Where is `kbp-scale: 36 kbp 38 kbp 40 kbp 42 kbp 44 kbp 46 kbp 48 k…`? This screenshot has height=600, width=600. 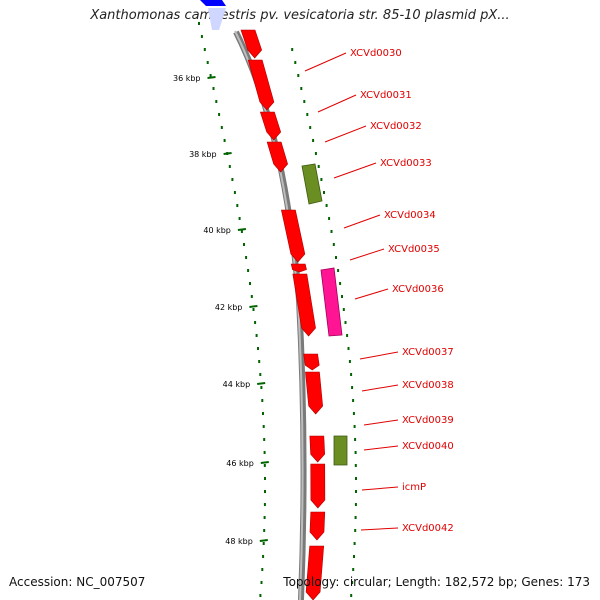
kbp-scale: 36 kbp 38 kbp 40 kbp 42 kbp 44 kbp 46 kbp 48 k… is located at coordinates (221, 310).